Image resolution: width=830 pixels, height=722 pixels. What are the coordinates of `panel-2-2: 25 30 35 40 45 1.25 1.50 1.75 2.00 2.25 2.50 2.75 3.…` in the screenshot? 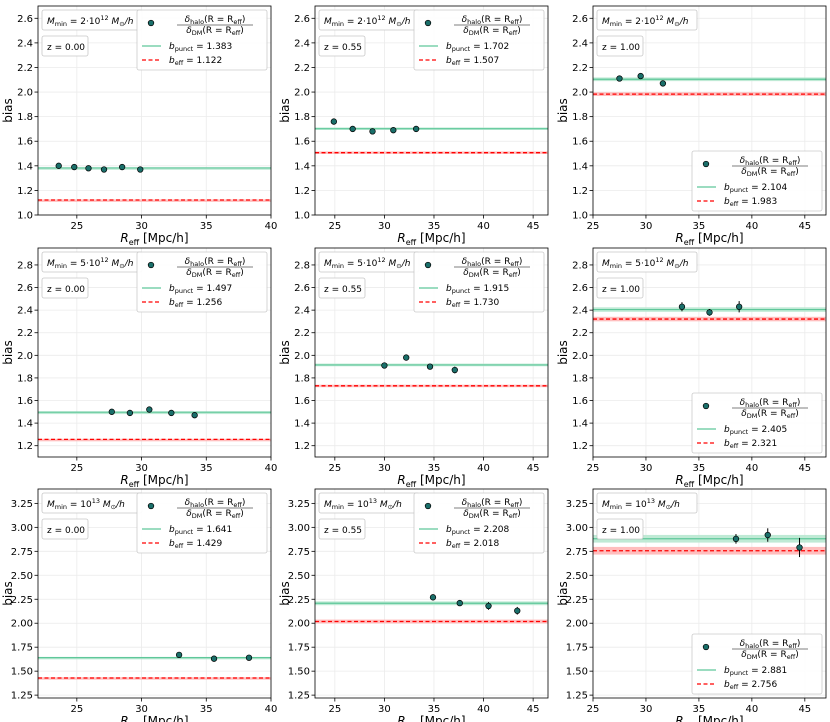 It's located at (691, 605).